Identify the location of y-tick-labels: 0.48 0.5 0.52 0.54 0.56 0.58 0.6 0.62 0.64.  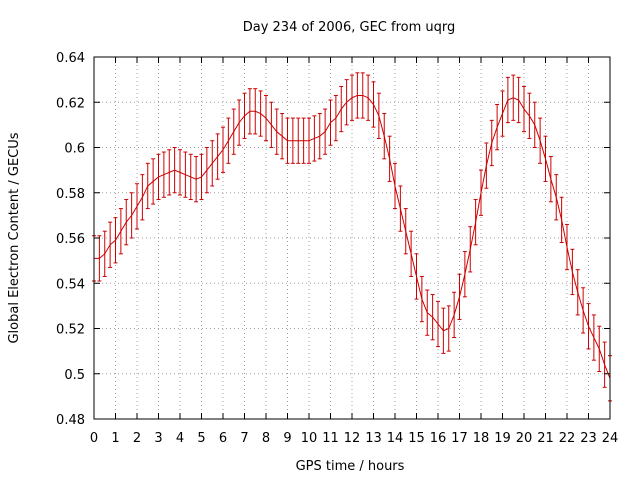
(70, 239).